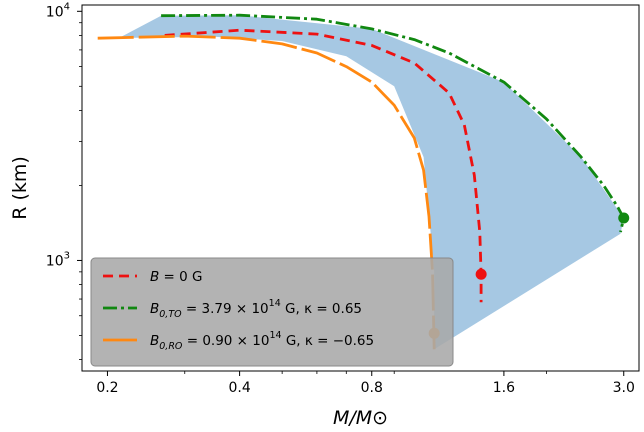  I want to click on legend-label-2-tail: G, κ = 0.65, so click(321, 309).